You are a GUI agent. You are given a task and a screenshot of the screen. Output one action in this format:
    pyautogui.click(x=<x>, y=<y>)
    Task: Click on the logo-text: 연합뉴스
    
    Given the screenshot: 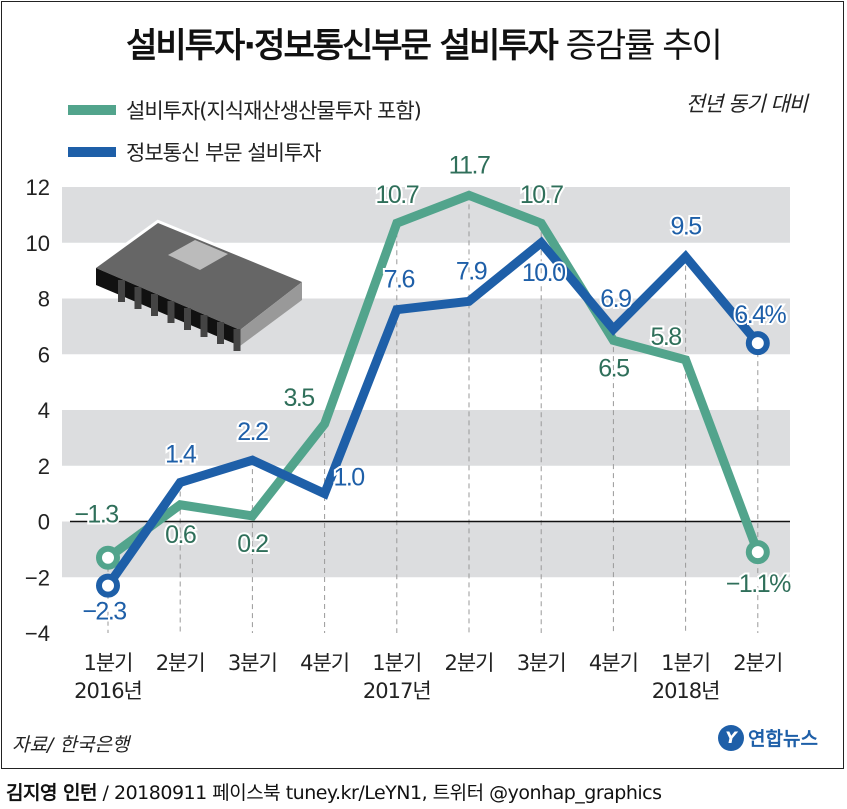 What is the action you would take?
    pyautogui.click(x=783, y=739)
    